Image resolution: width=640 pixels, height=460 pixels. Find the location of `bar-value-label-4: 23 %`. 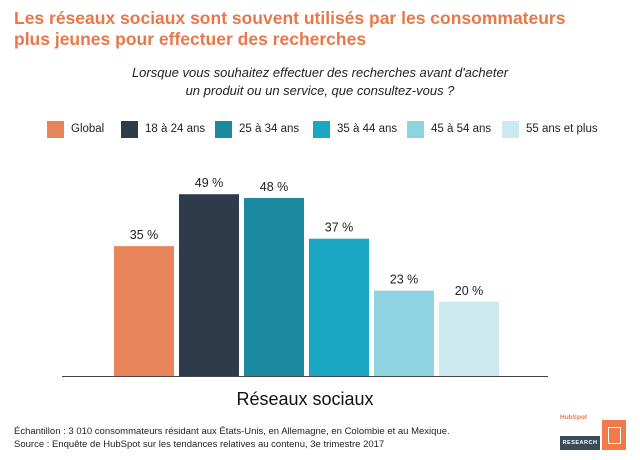

bar-value-label-4: 23 % is located at coordinates (404, 280).